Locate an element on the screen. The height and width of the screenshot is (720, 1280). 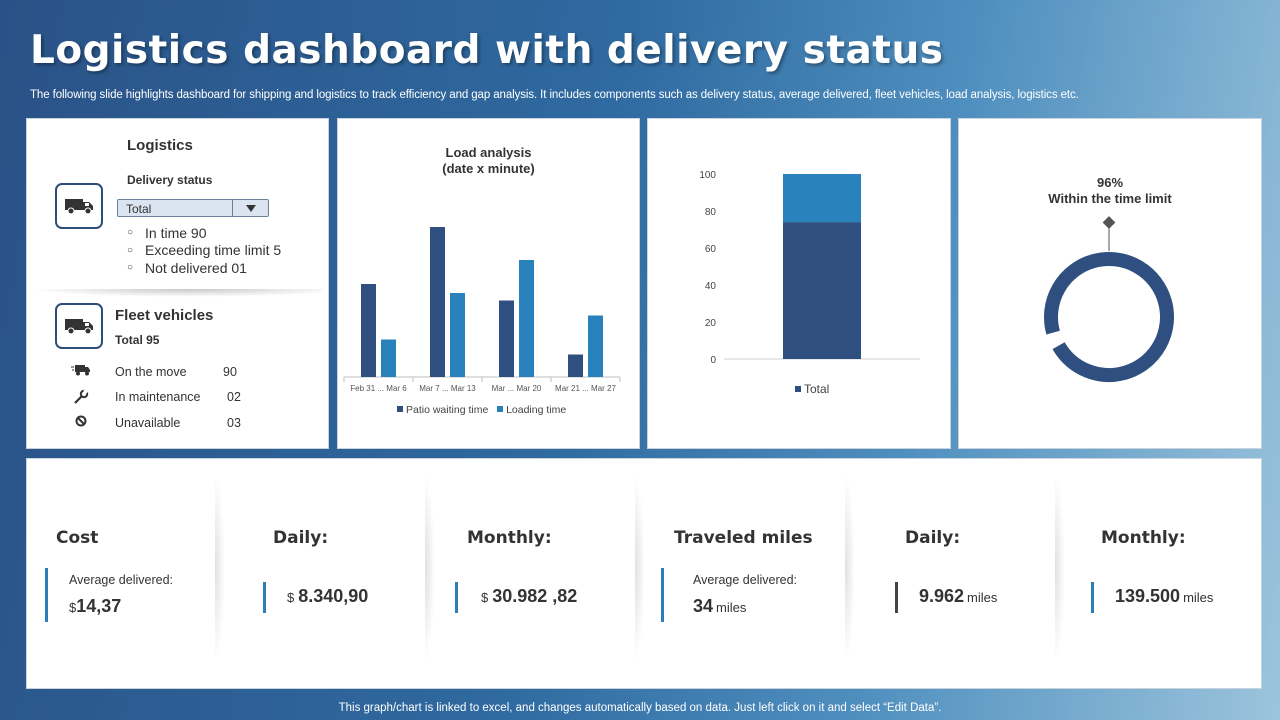
logistics-truck-icon is located at coordinates (79, 206).